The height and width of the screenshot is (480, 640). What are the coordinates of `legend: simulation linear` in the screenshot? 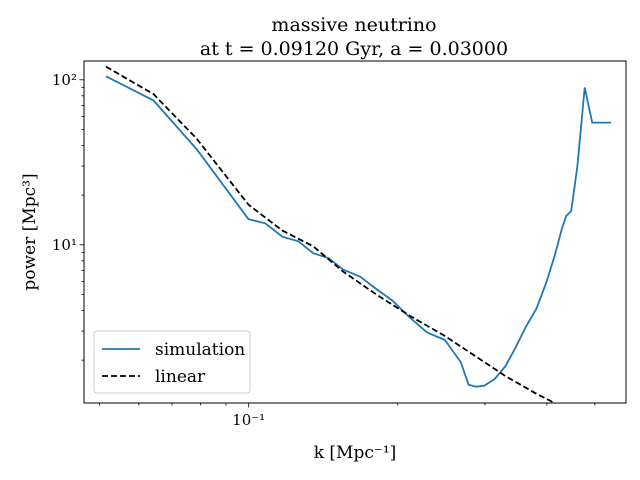 It's located at (172, 362).